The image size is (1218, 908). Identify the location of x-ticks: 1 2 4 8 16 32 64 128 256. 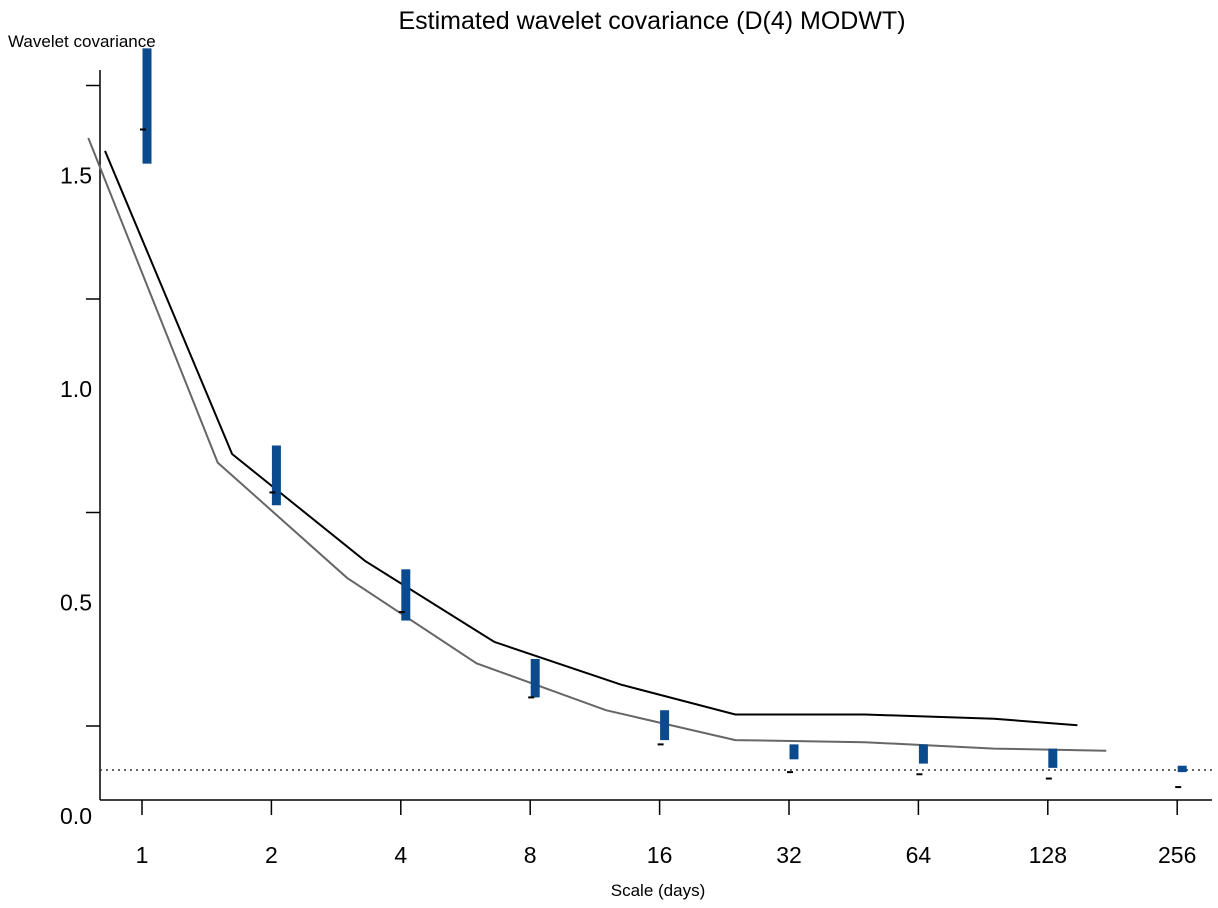
(666, 834).